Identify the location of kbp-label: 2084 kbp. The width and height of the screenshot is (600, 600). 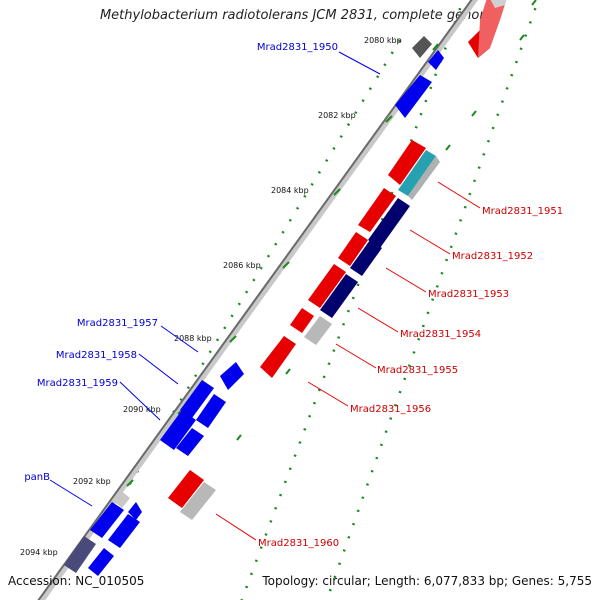
(290, 190).